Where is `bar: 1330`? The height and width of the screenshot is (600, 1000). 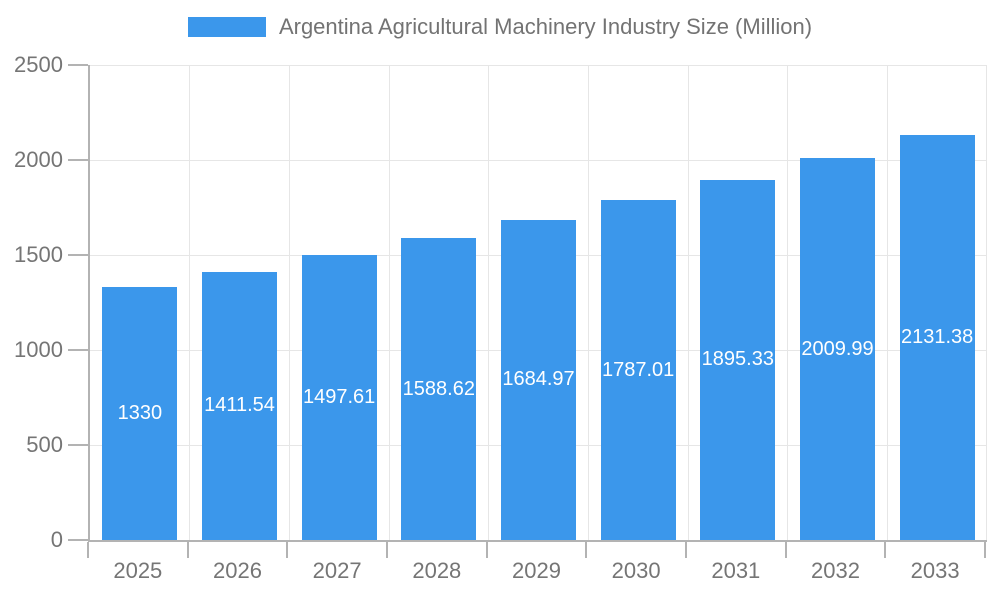
bar: 1330 is located at coordinates (140, 413).